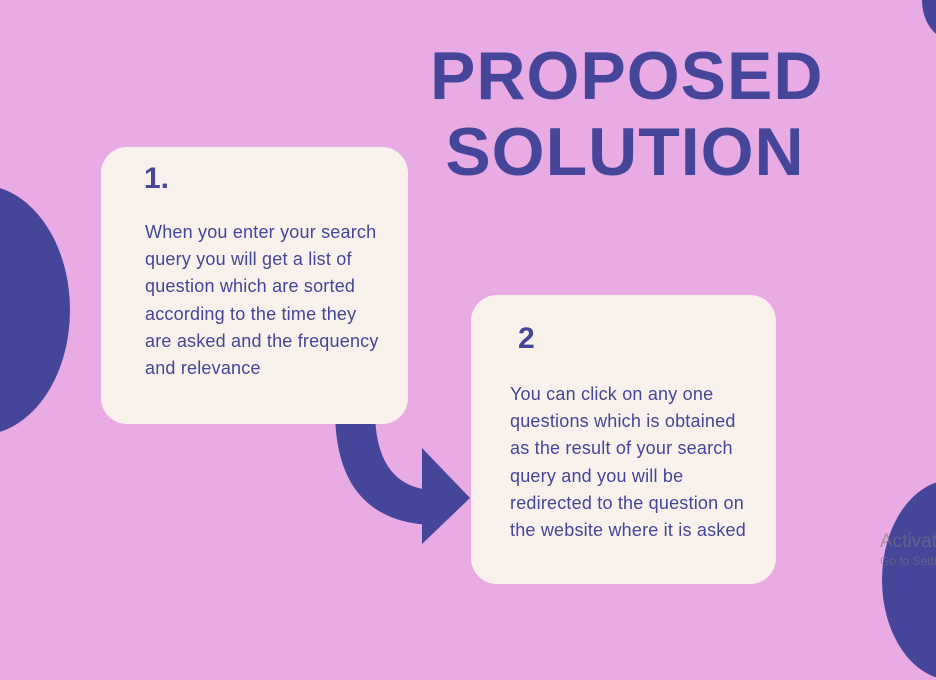  Describe the element at coordinates (402, 477) in the screenshot. I see `curved-arrow-icon` at that location.